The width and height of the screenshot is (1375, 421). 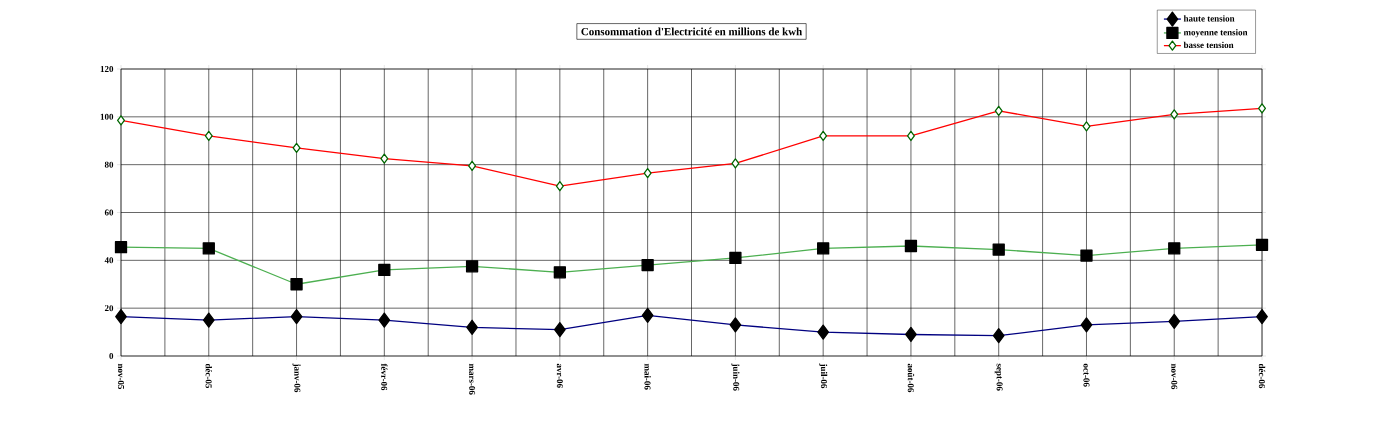 I want to click on x-tick-label: avr-06, so click(x=559, y=375).